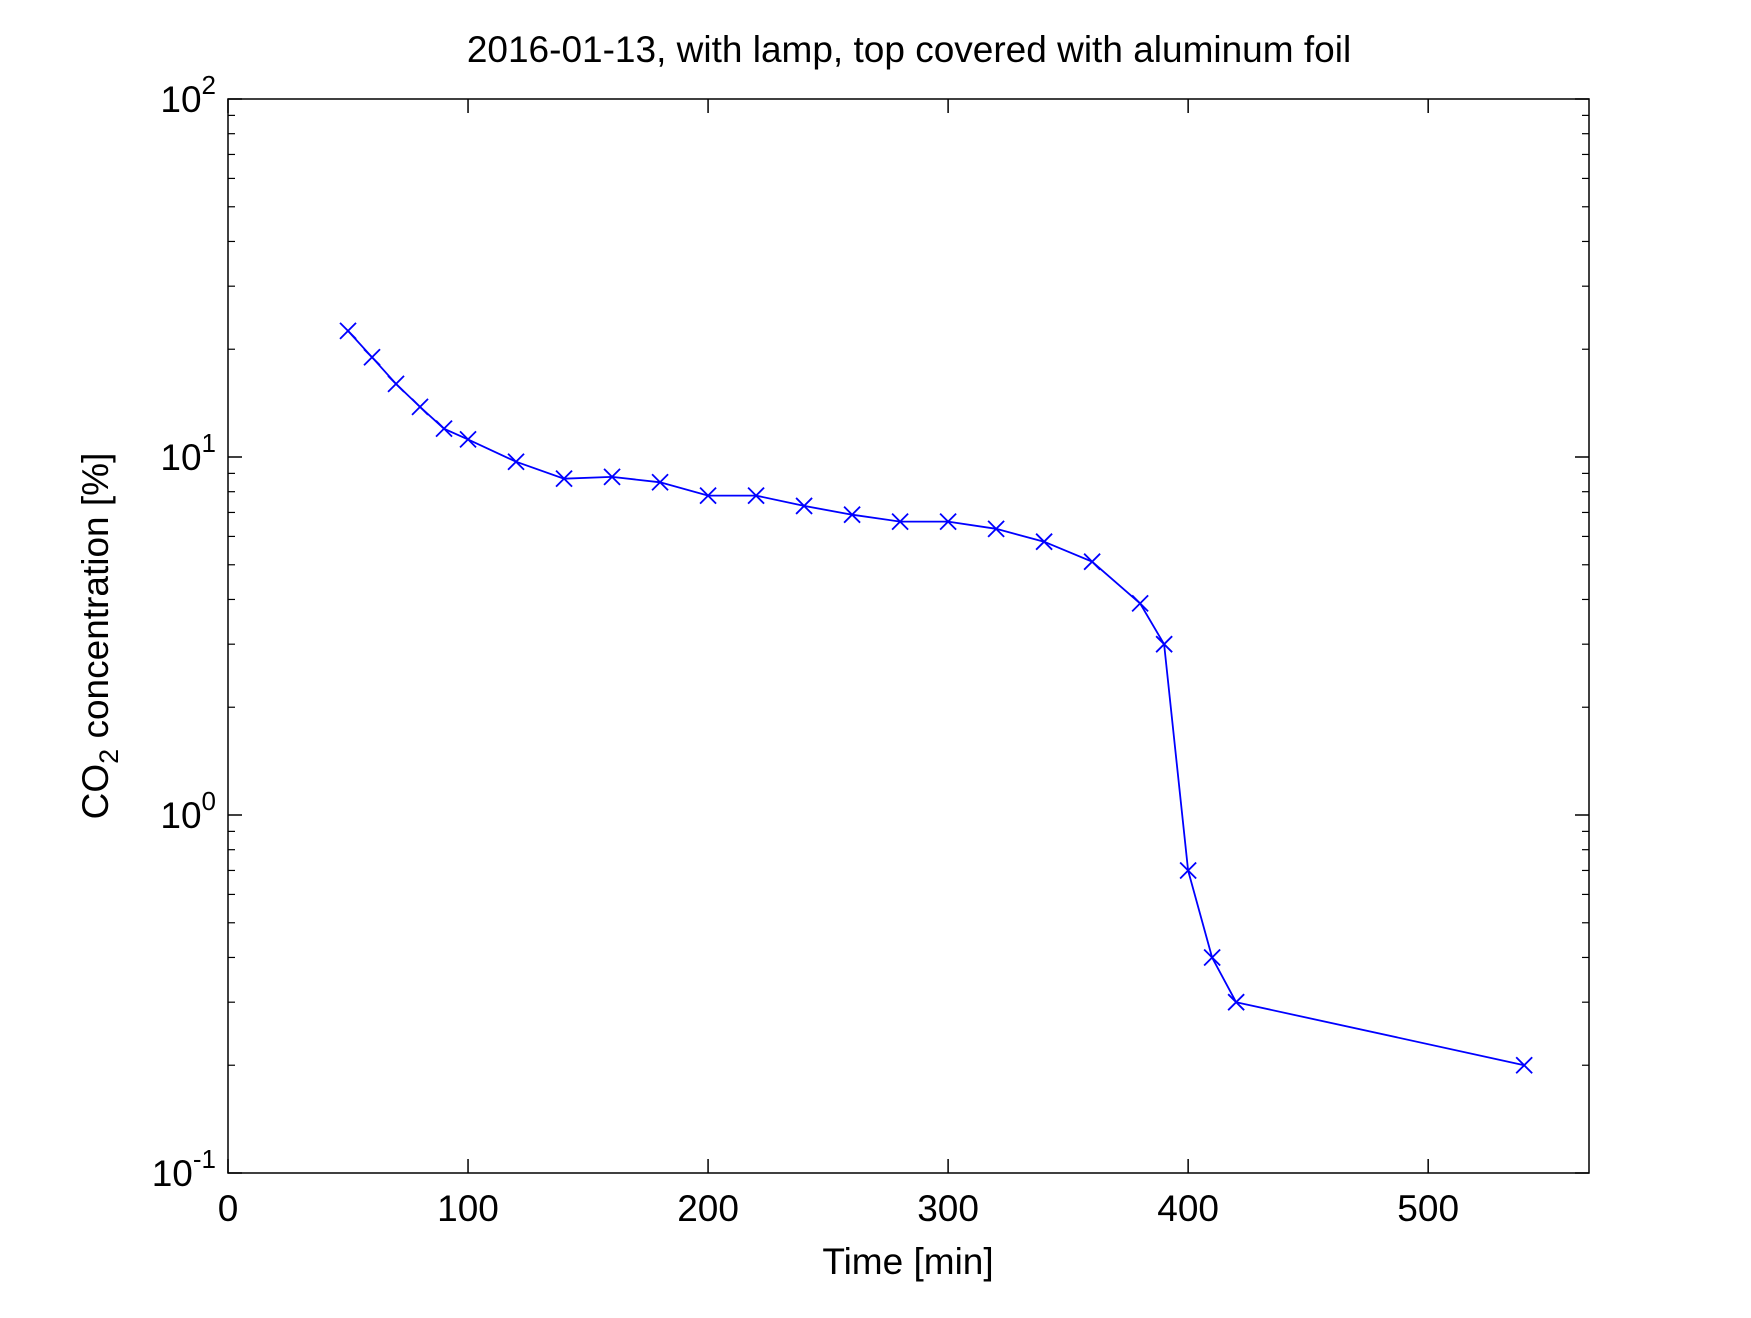 The height and width of the screenshot is (1318, 1751). Describe the element at coordinates (468, 1208) in the screenshot. I see `x-tick-label: 100` at that location.